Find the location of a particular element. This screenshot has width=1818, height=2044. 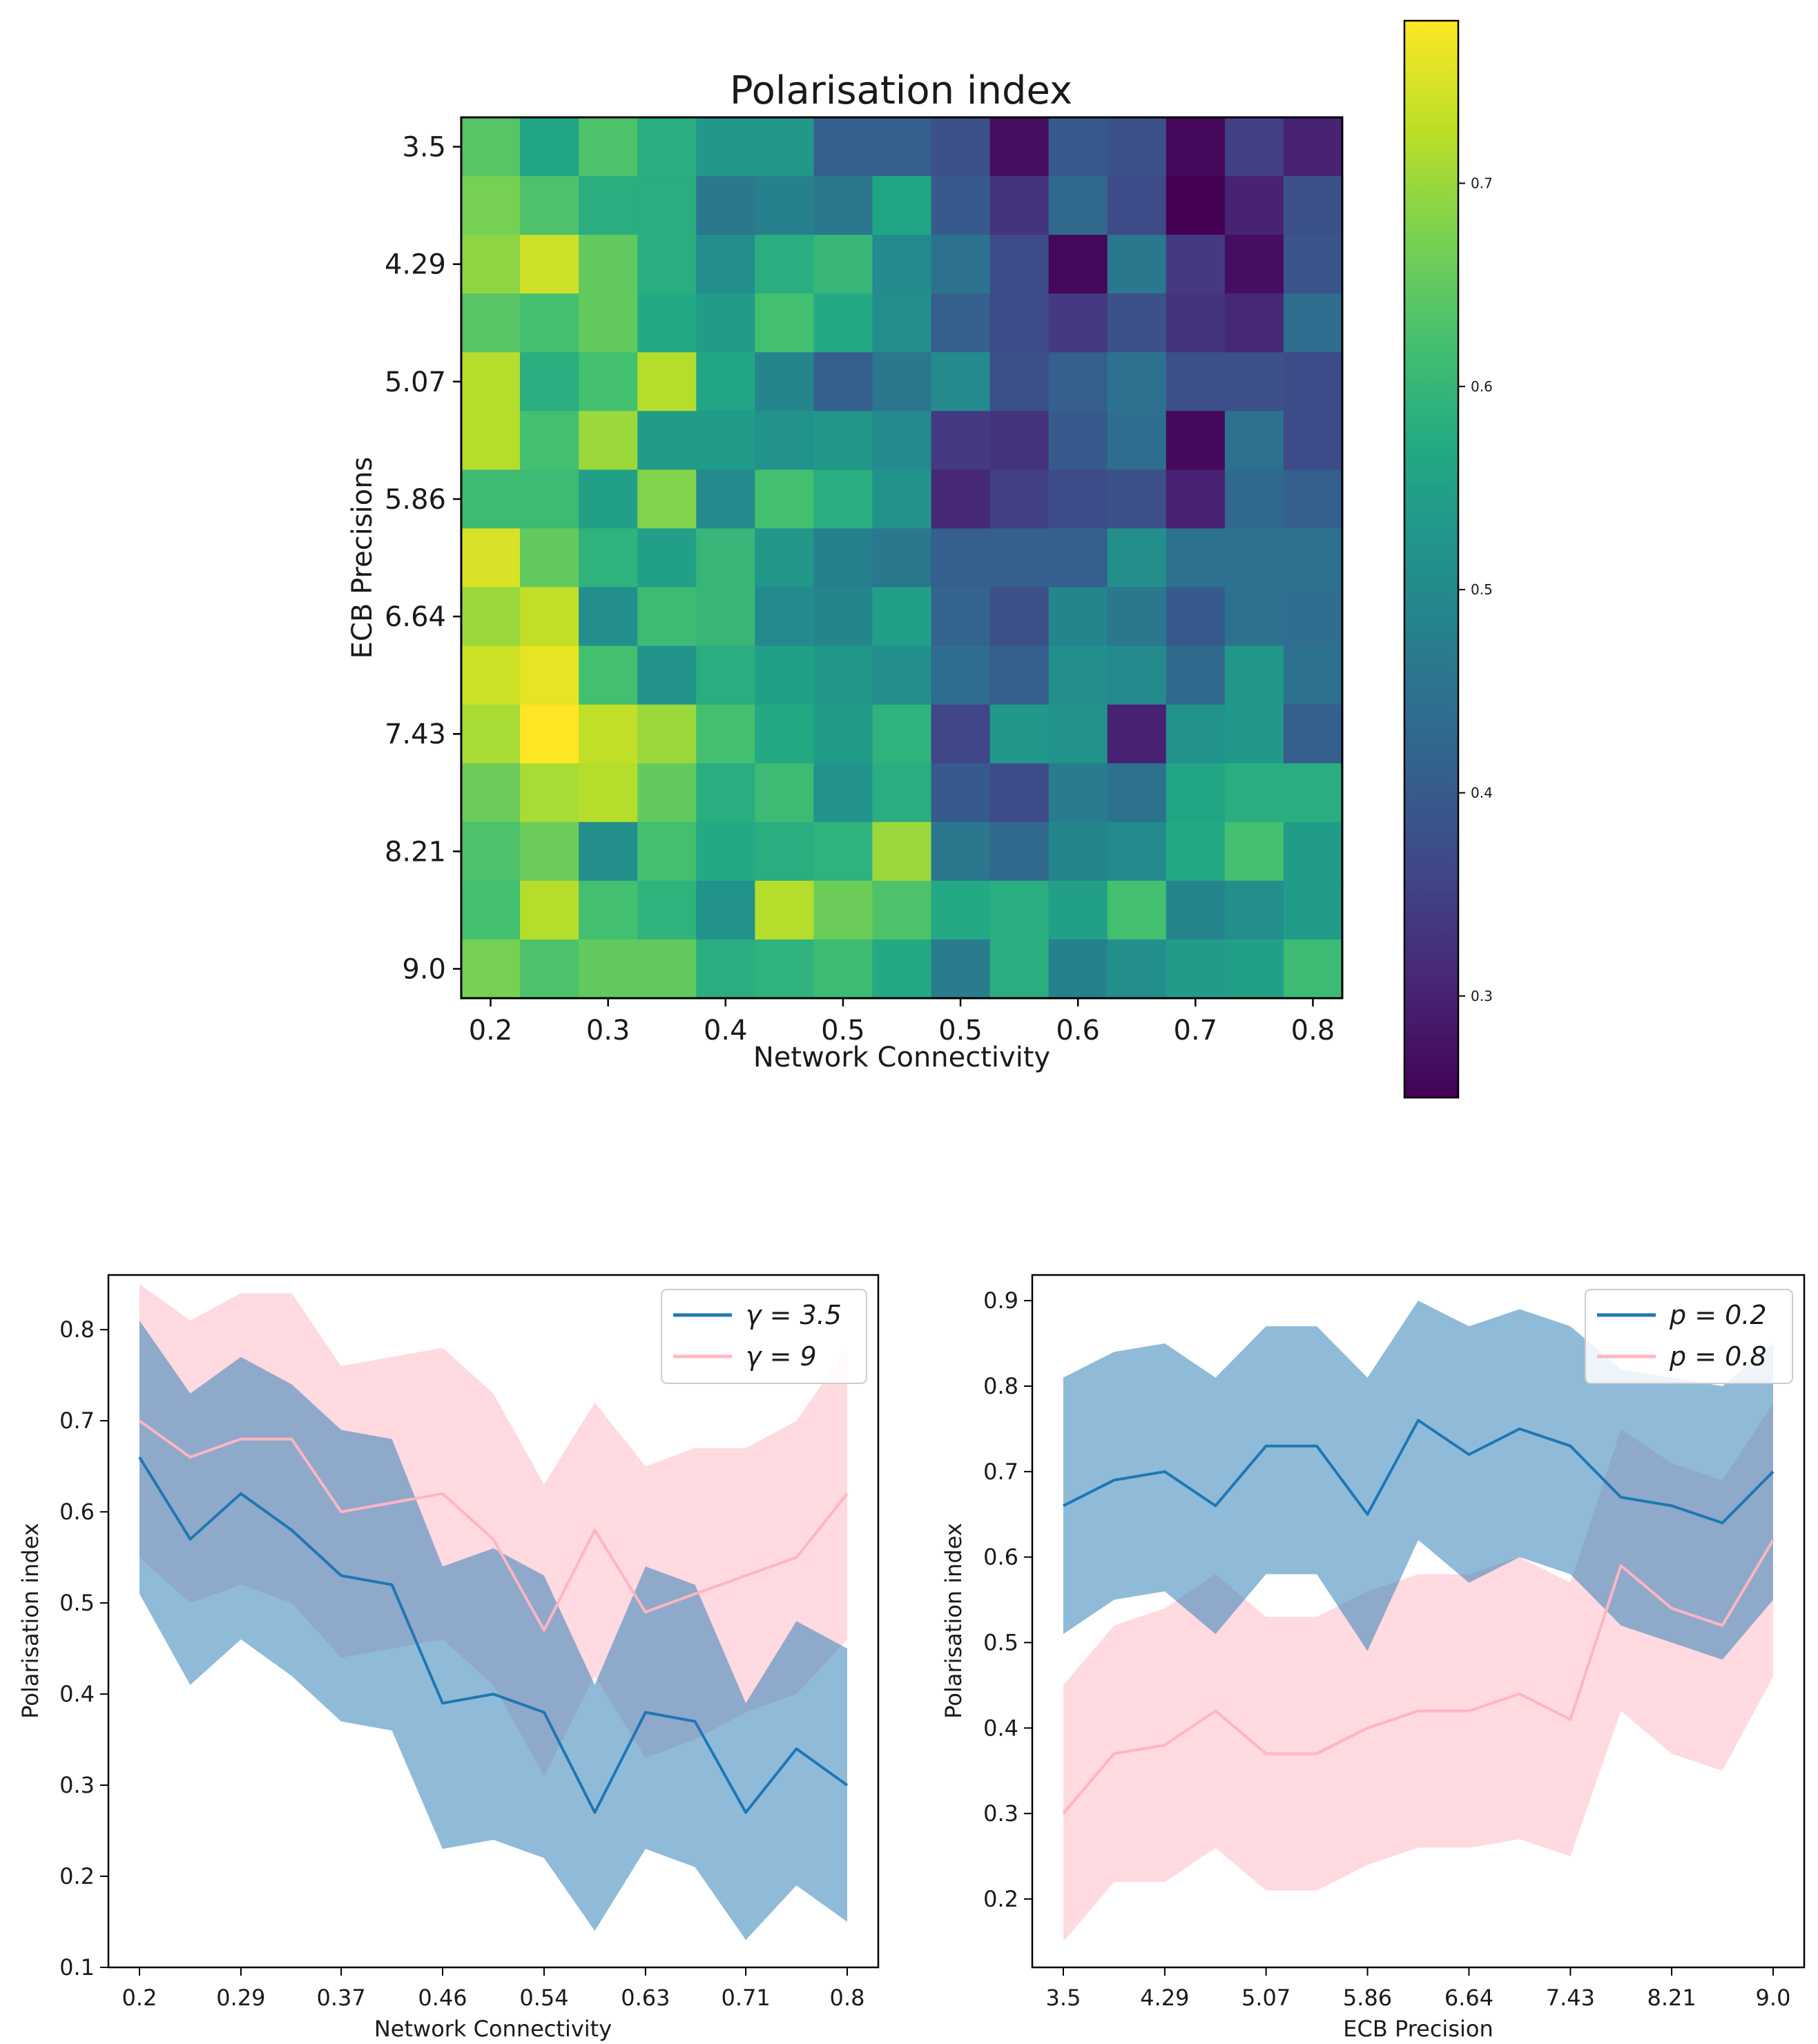

left-plot-y-tick-label: 0.6 is located at coordinates (77, 1512).